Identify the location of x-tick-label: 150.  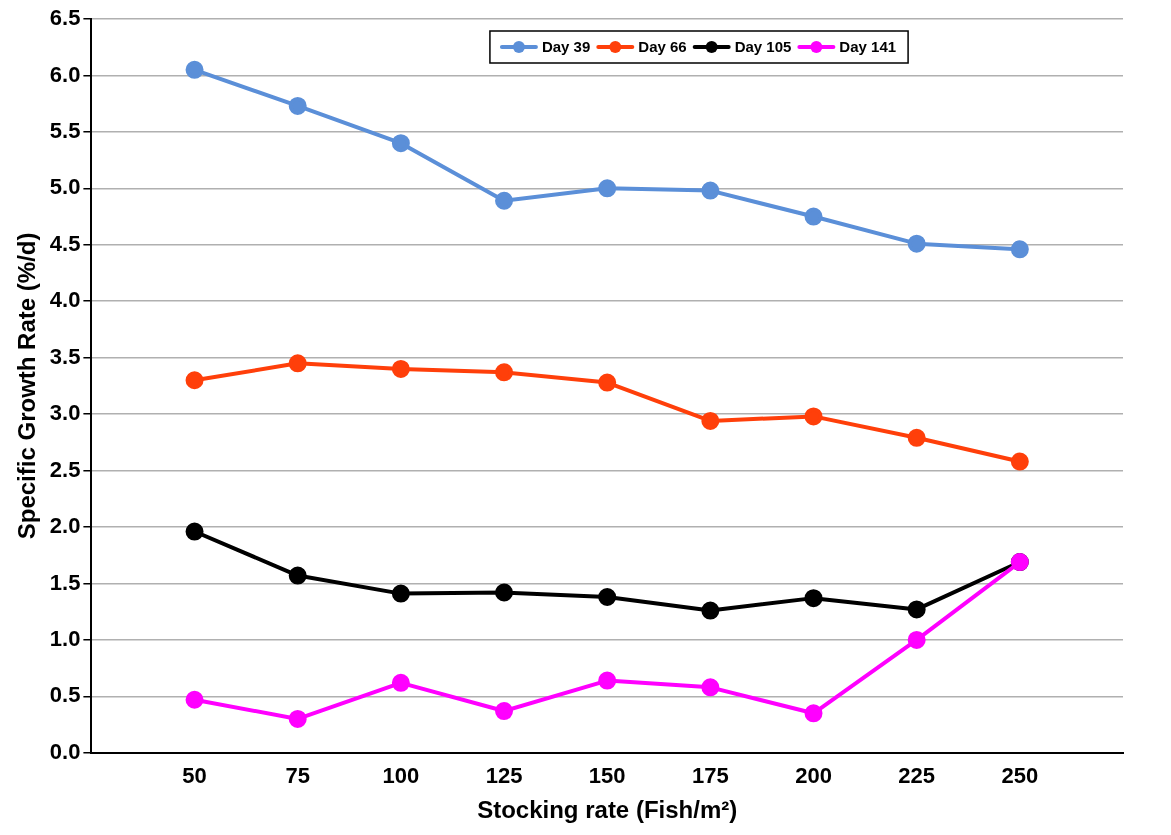
(607, 776).